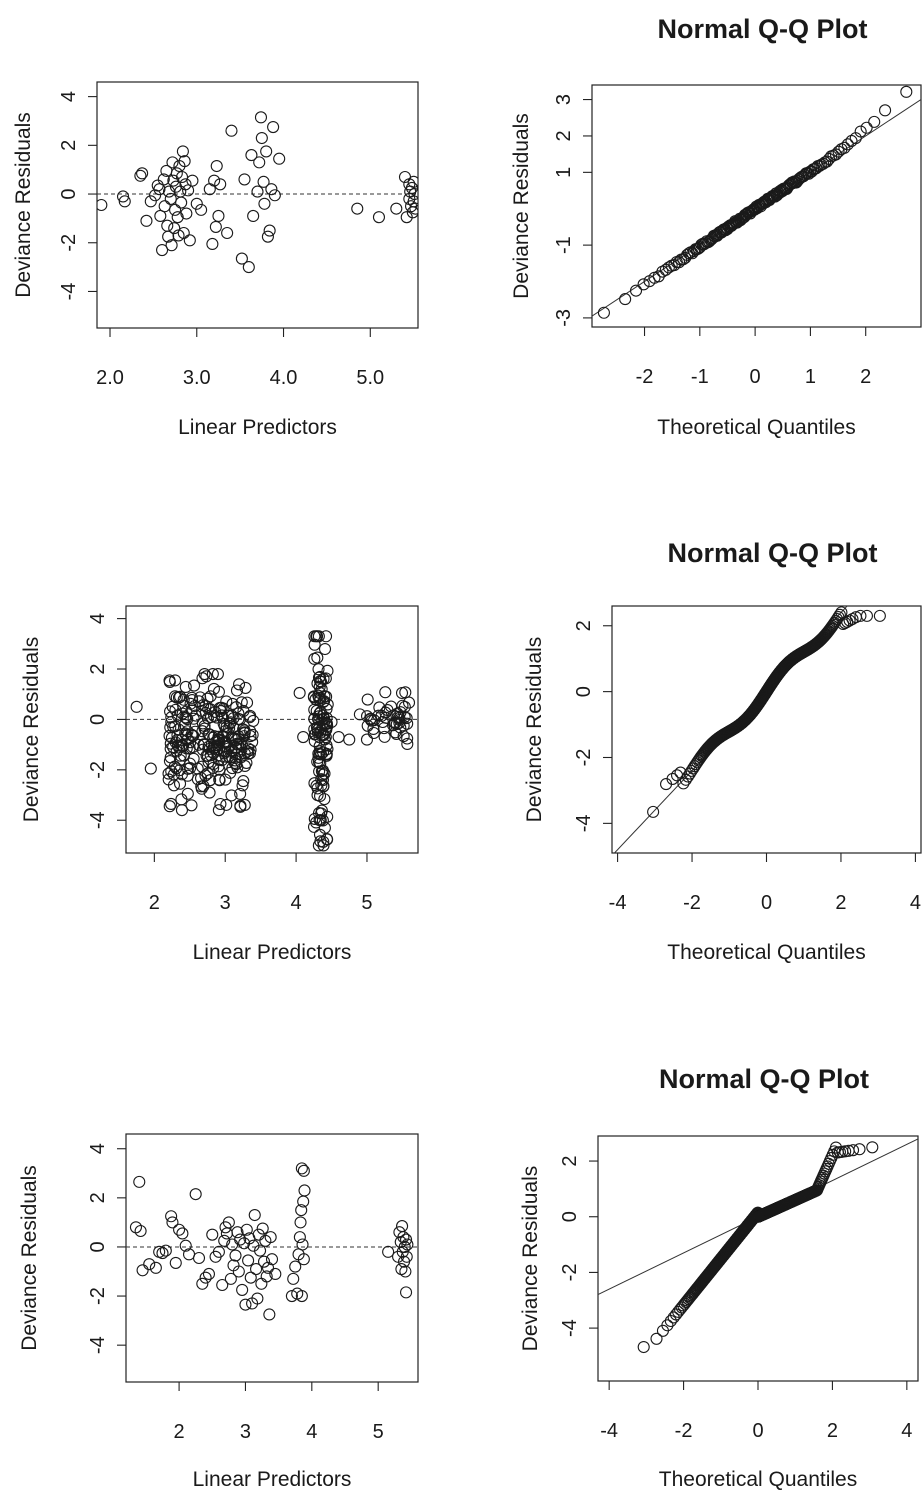 Image resolution: width=922 pixels, height=1496 pixels. What do you see at coordinates (684, 1431) in the screenshot?
I see `x-tick-label: -2` at bounding box center [684, 1431].